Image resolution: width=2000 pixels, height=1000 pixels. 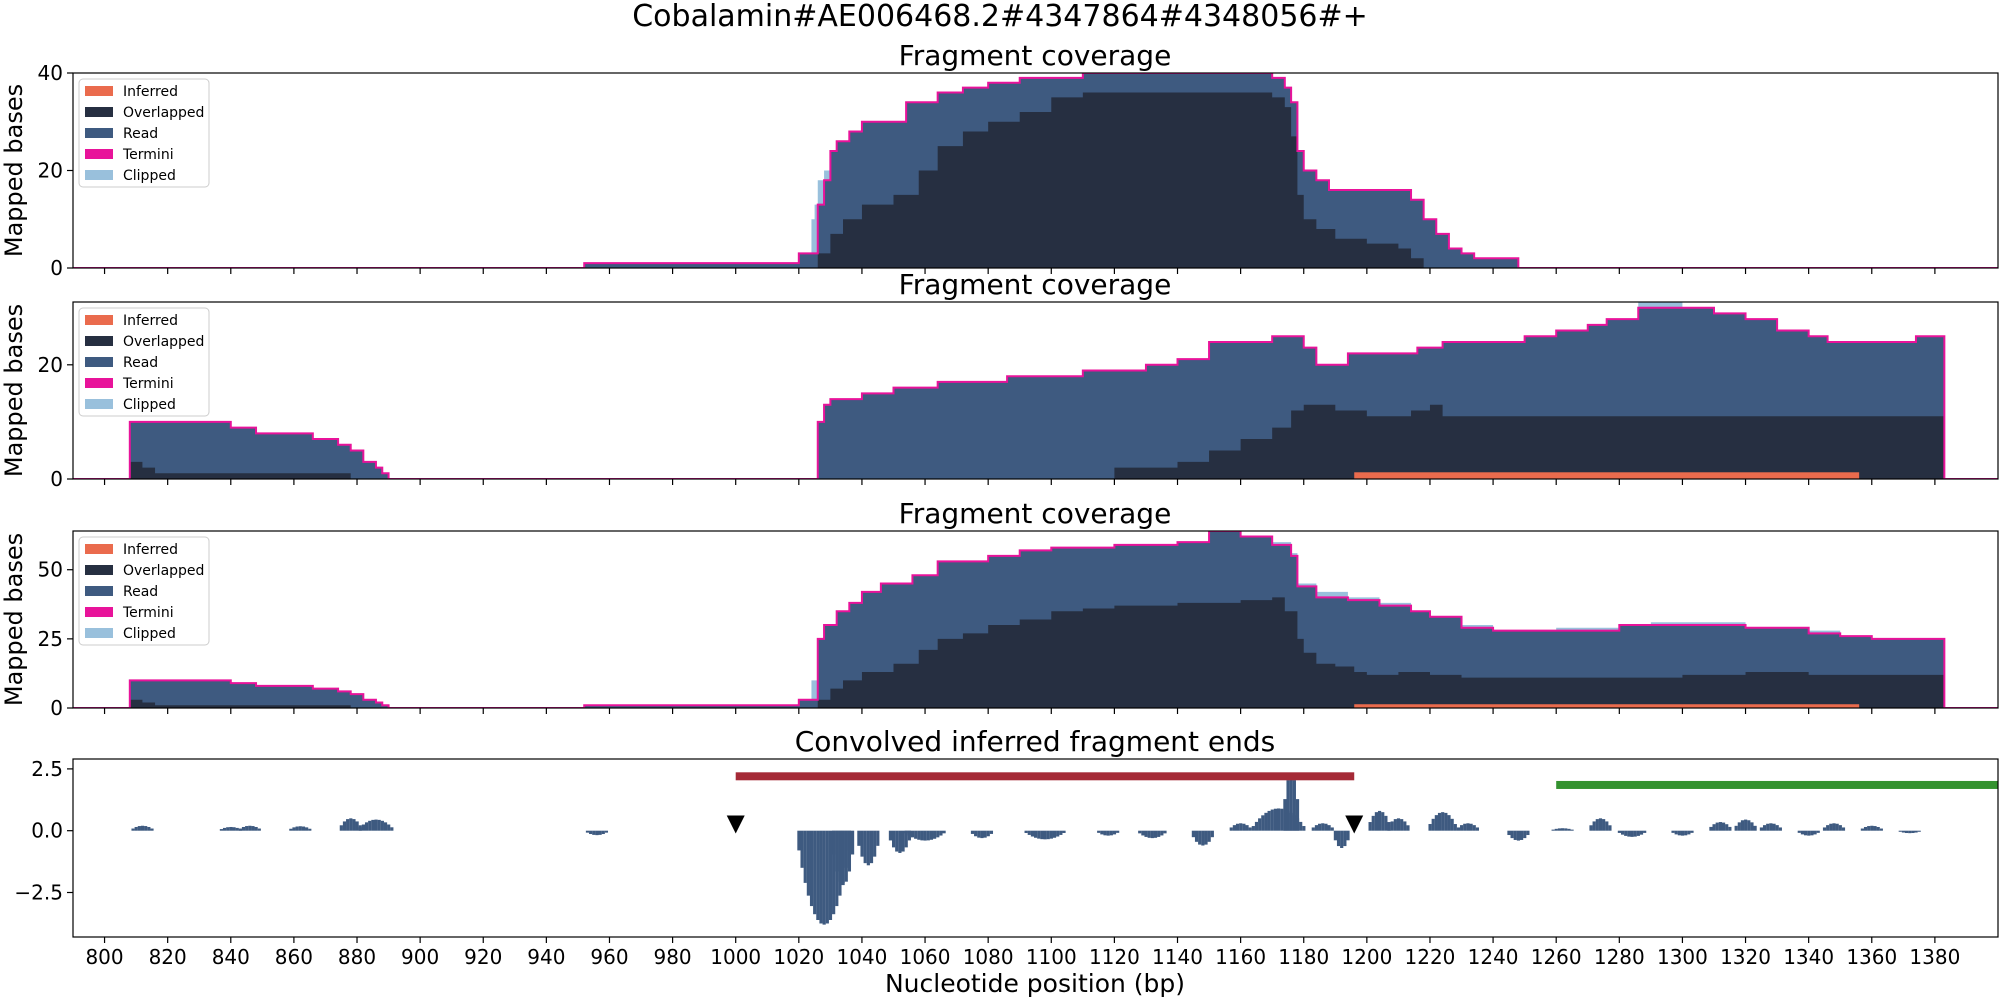 What do you see at coordinates (1607, 706) in the screenshot?
I see `inferred-bar` at bounding box center [1607, 706].